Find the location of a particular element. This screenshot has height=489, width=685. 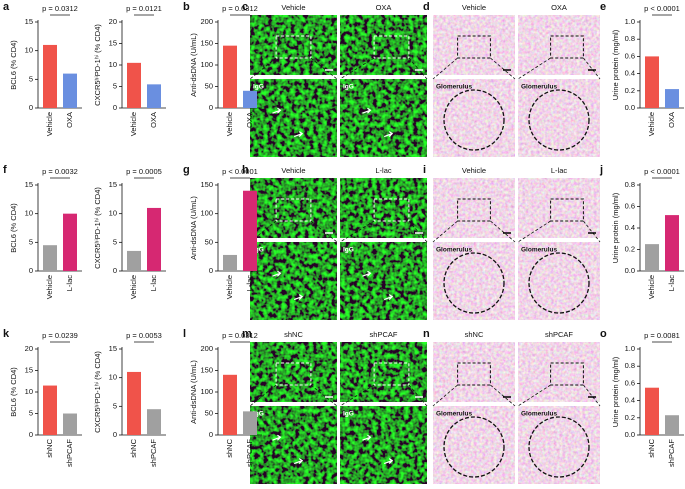

panel-letter: f is located at coordinates (5, 170).